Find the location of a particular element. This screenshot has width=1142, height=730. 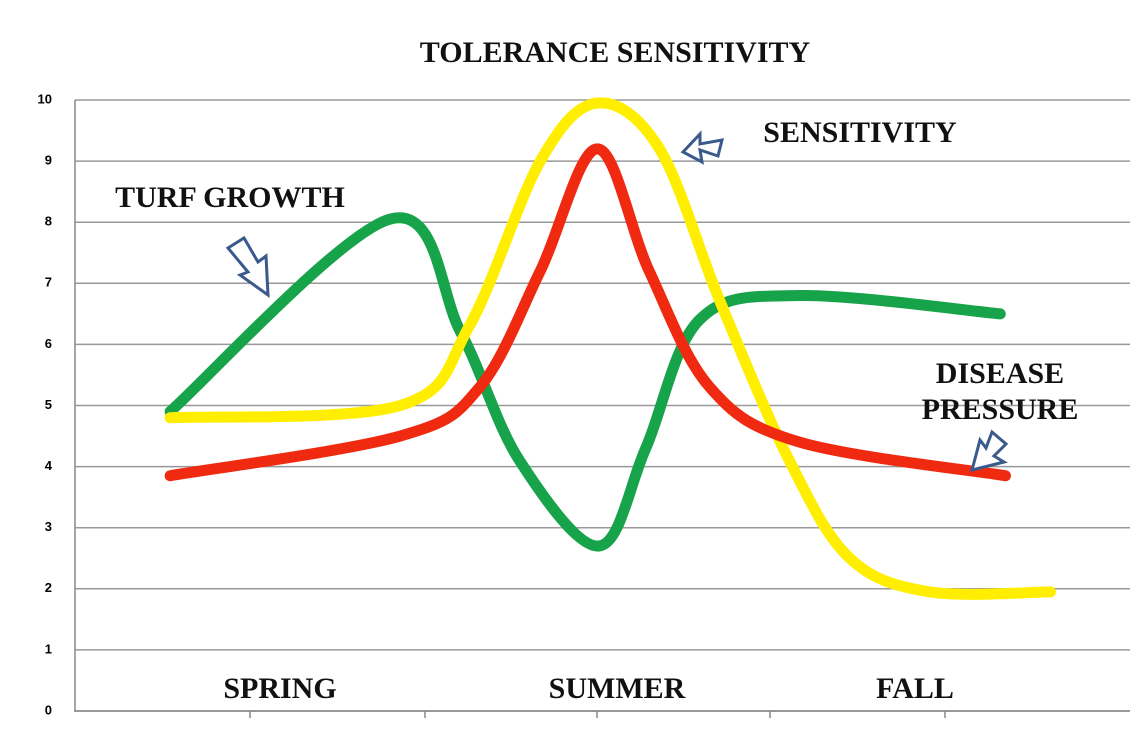

season-label: SUMMER is located at coordinates (617, 688).